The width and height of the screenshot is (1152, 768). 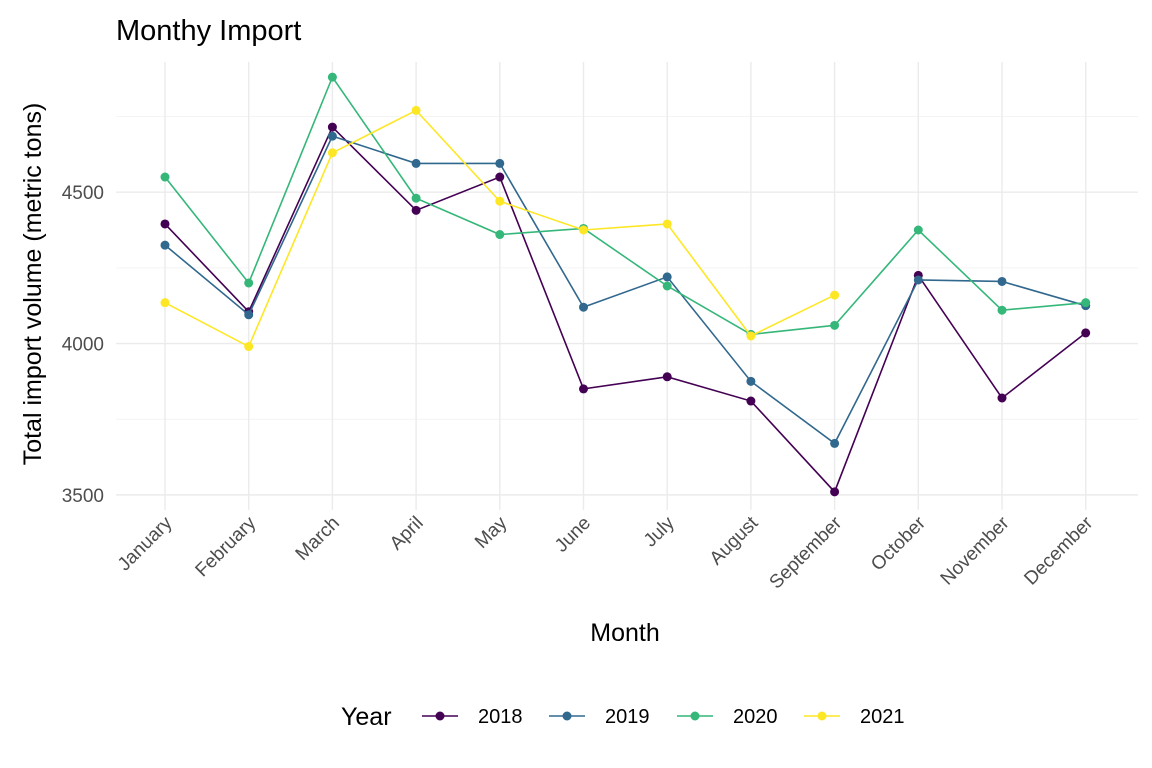 What do you see at coordinates (659, 531) in the screenshot?
I see `x-tick-label: July` at bounding box center [659, 531].